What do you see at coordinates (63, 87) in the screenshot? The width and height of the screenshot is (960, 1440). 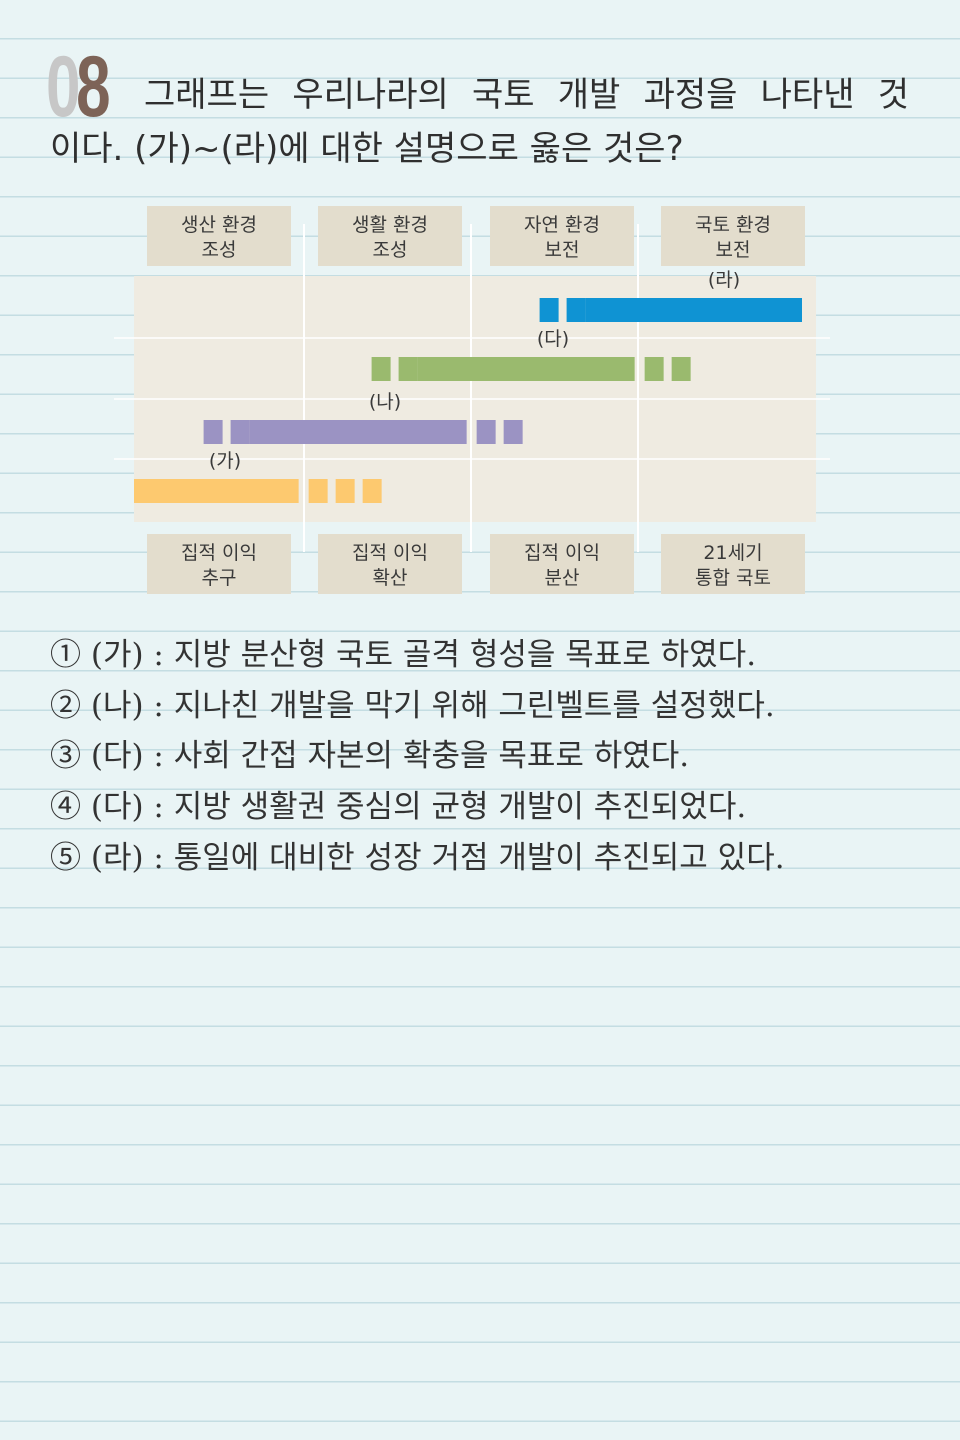 I see `question-number-first-digit: 0` at bounding box center [63, 87].